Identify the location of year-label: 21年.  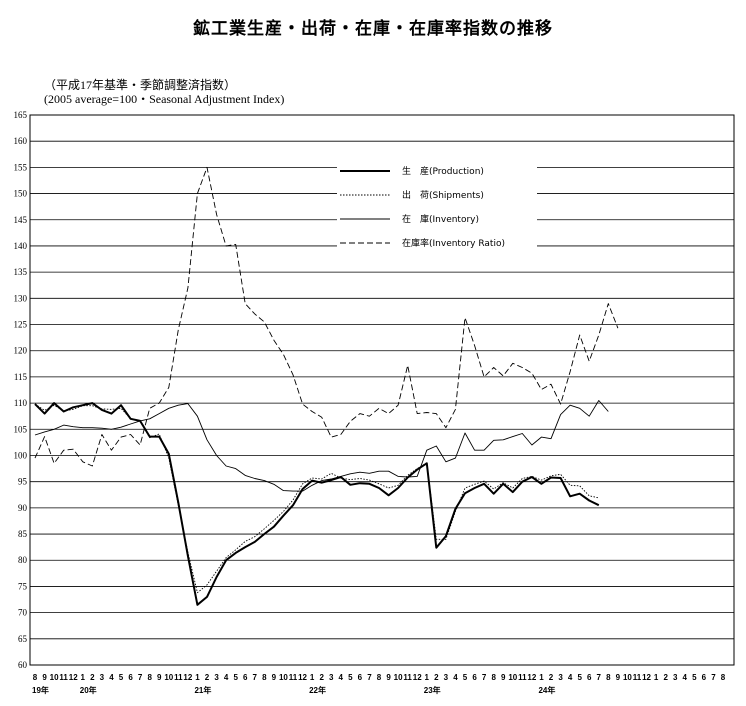
(202, 690).